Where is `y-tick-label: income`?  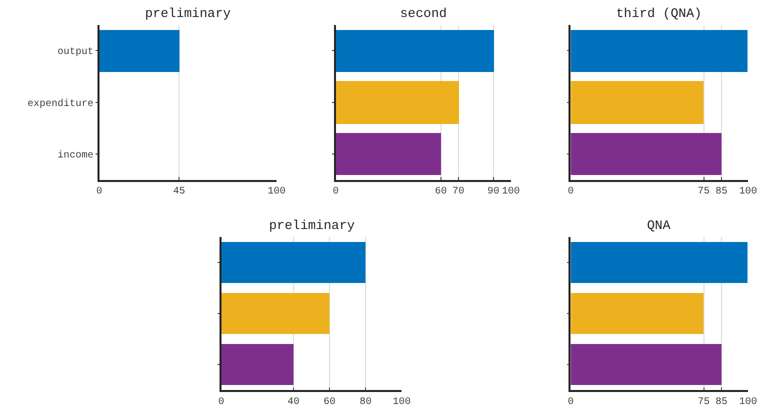
y-tick-label: income is located at coordinates (76, 156).